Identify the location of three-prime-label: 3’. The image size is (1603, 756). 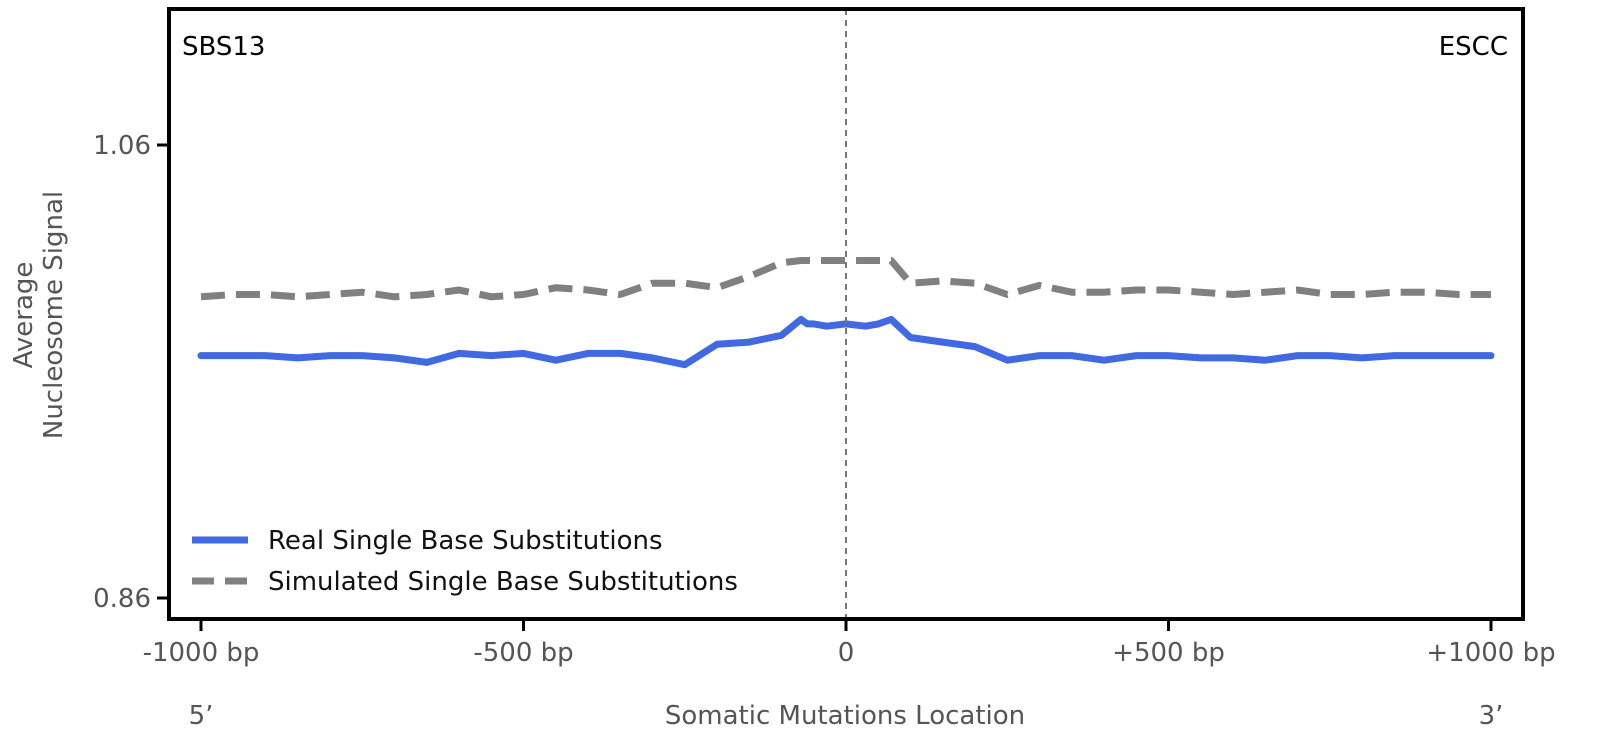
(1491, 716).